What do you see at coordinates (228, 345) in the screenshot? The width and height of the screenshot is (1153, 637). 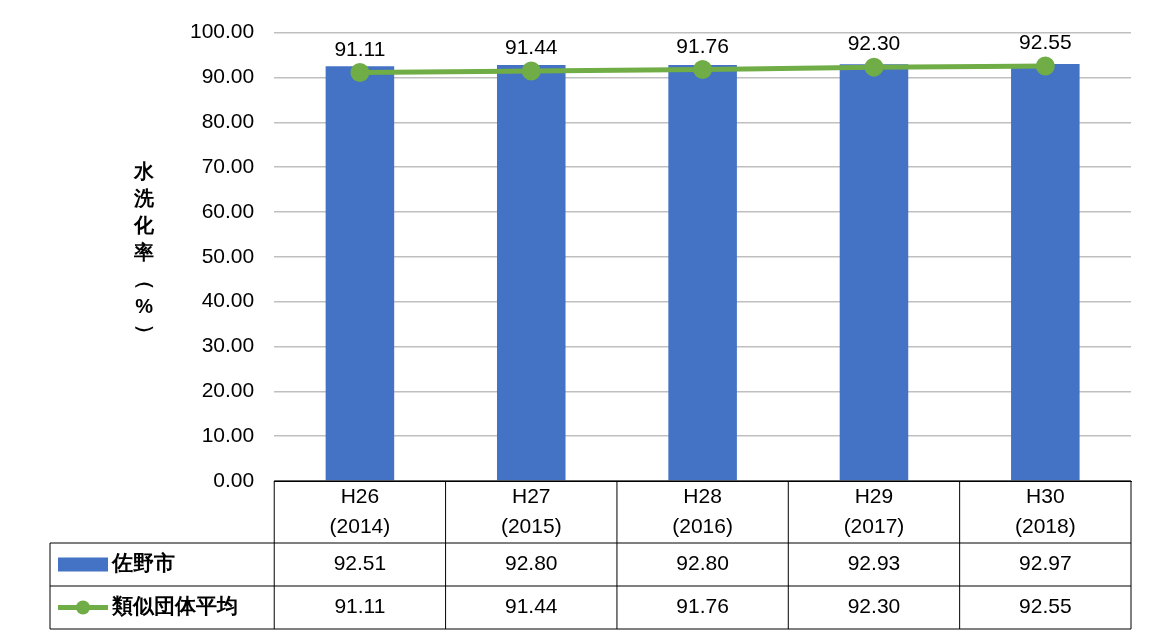 I see `y-tick-label: 30.00` at bounding box center [228, 345].